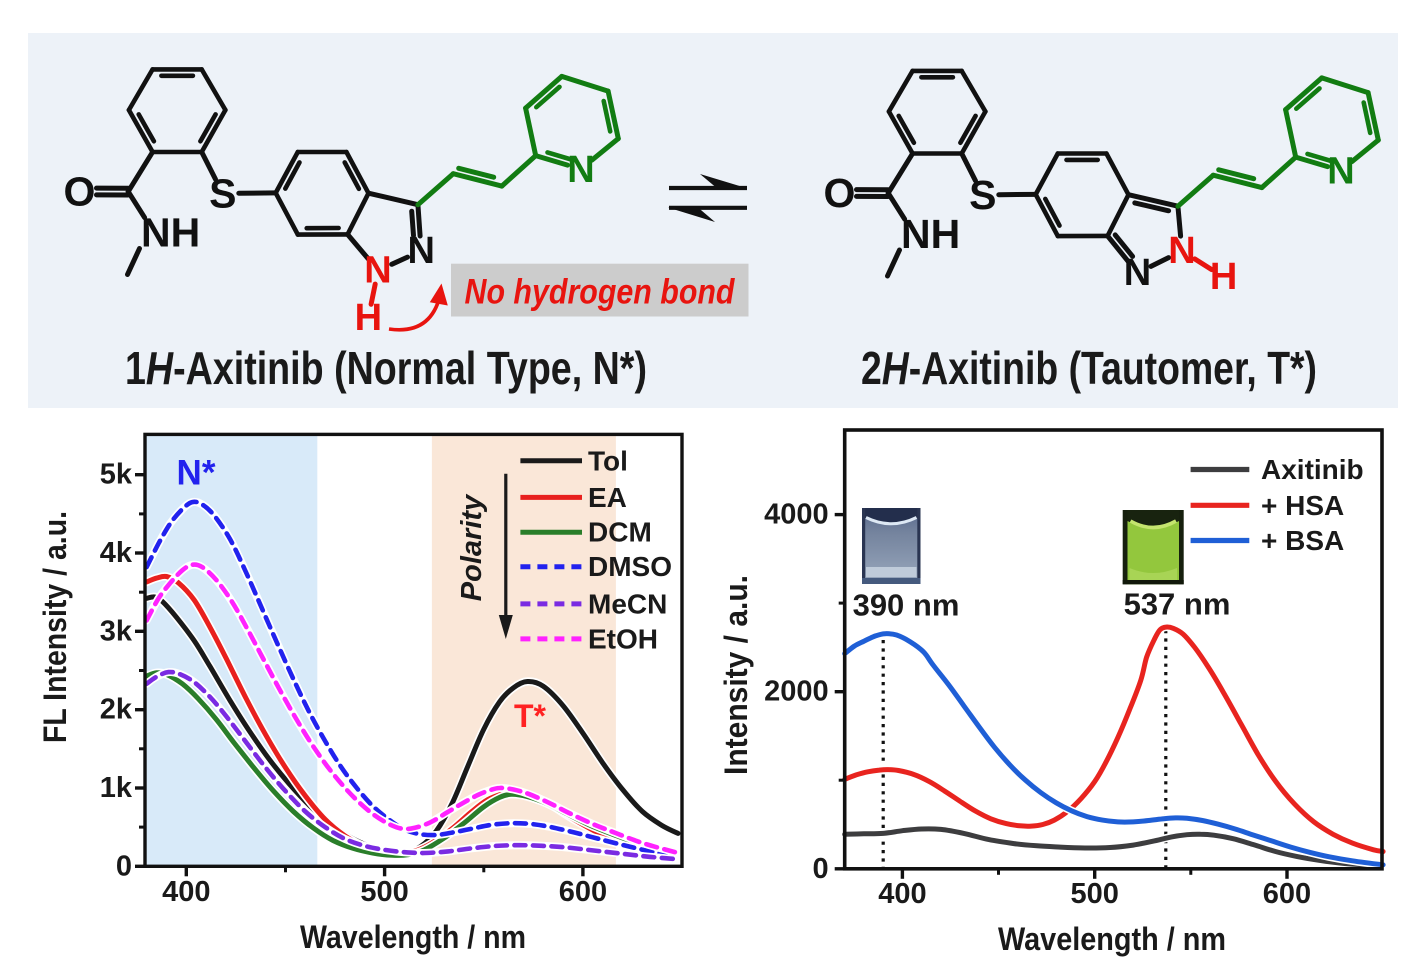 The width and height of the screenshot is (1417, 972). Describe the element at coordinates (1089, 368) in the screenshot. I see `svg-text: 2H-Axitinib (Tautomer, T*)` at that location.